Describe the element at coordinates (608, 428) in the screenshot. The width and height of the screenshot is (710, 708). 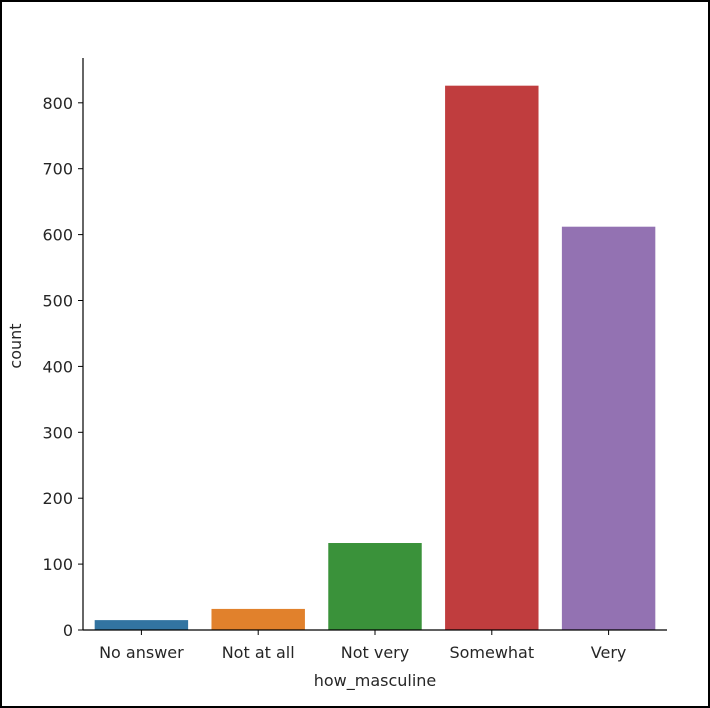
I see `bar-very` at that location.